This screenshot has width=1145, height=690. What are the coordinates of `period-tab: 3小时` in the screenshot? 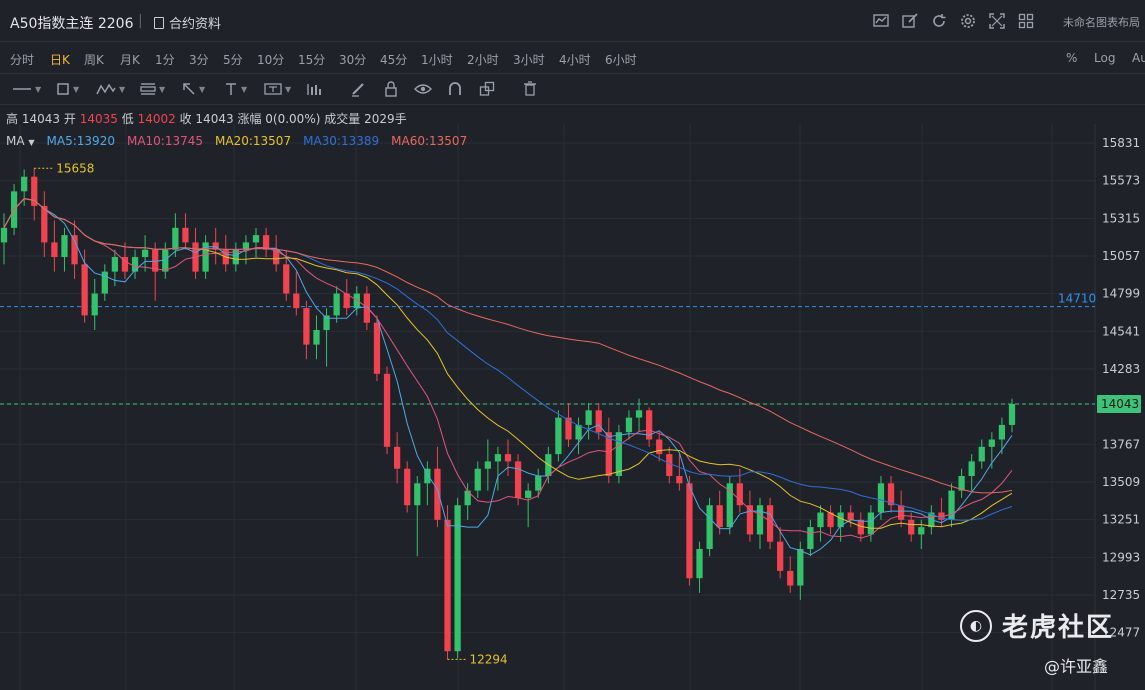 It's located at (529, 60).